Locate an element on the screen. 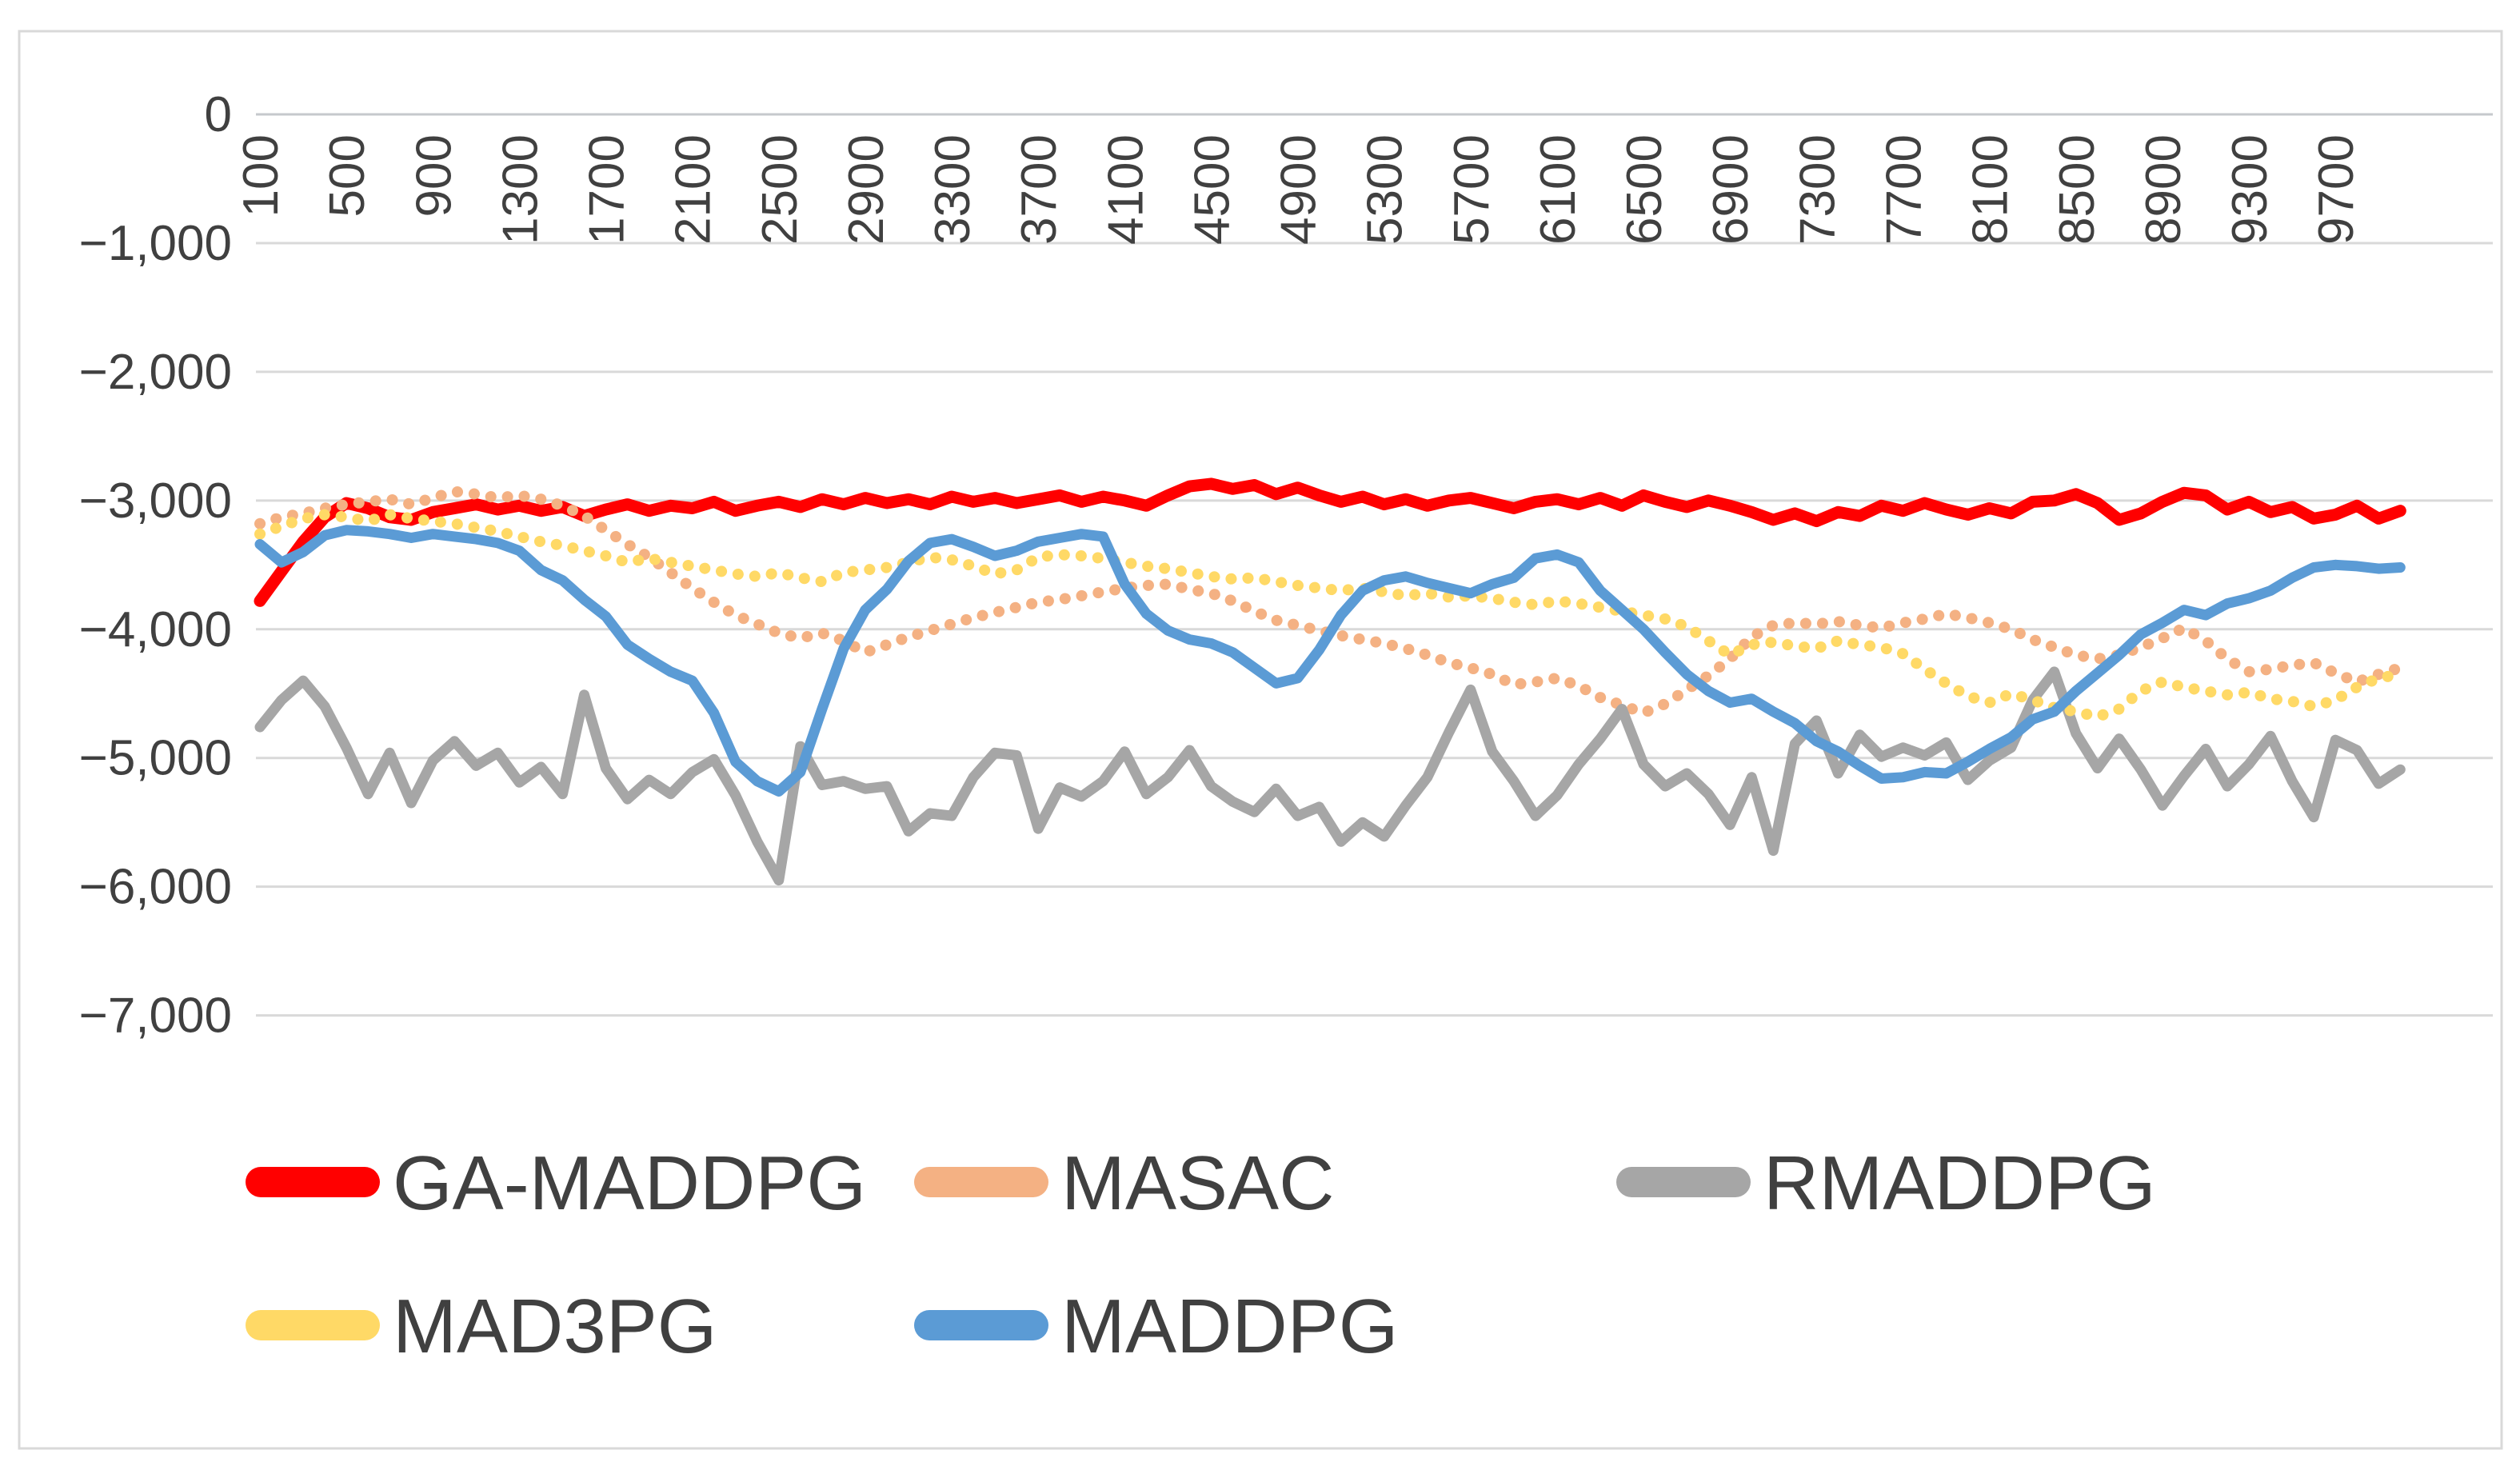 This screenshot has width=2520, height=1470. x-tick-label: 8100 is located at coordinates (1991, 189).